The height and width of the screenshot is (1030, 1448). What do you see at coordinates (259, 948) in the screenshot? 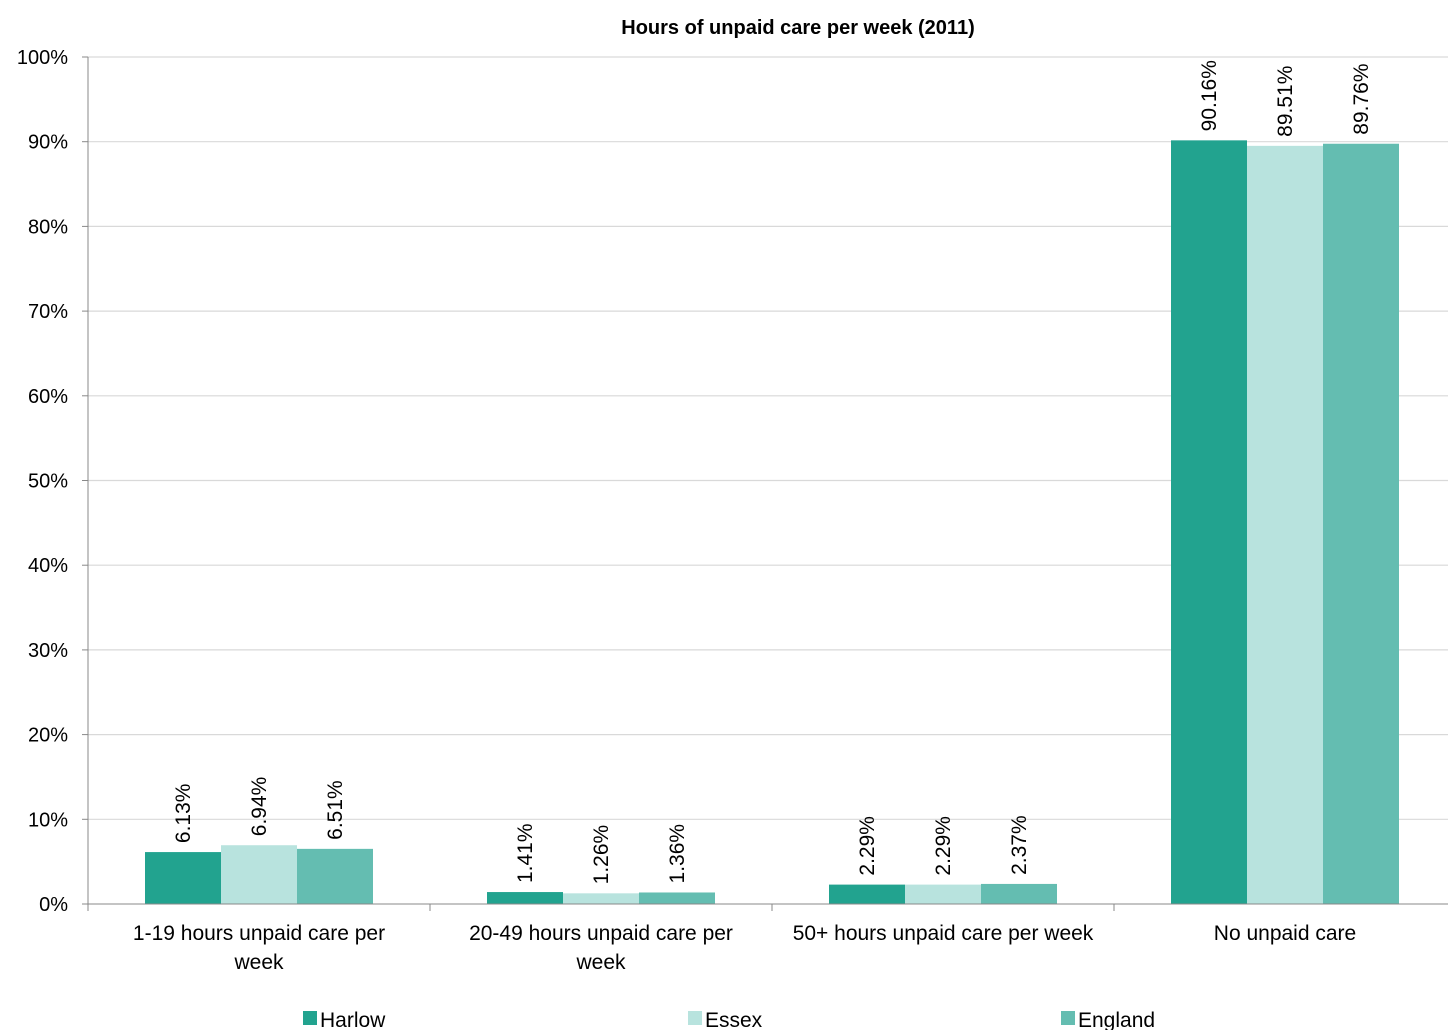
I see `x-tick-label: 1-19 hours unpaid care per week` at bounding box center [259, 948].